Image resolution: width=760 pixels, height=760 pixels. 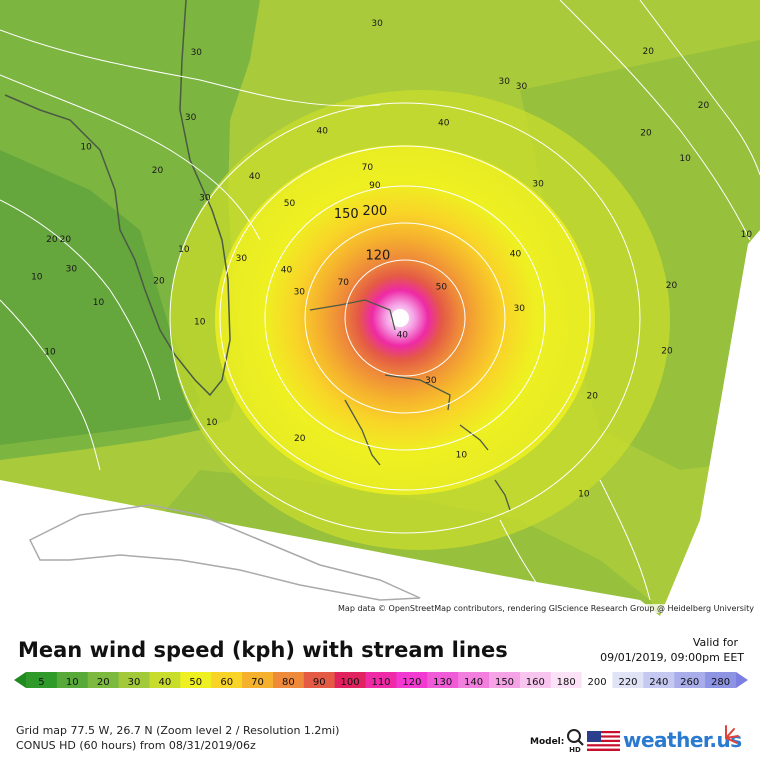 I want to click on contour-label-43: 20, so click(x=592, y=397).